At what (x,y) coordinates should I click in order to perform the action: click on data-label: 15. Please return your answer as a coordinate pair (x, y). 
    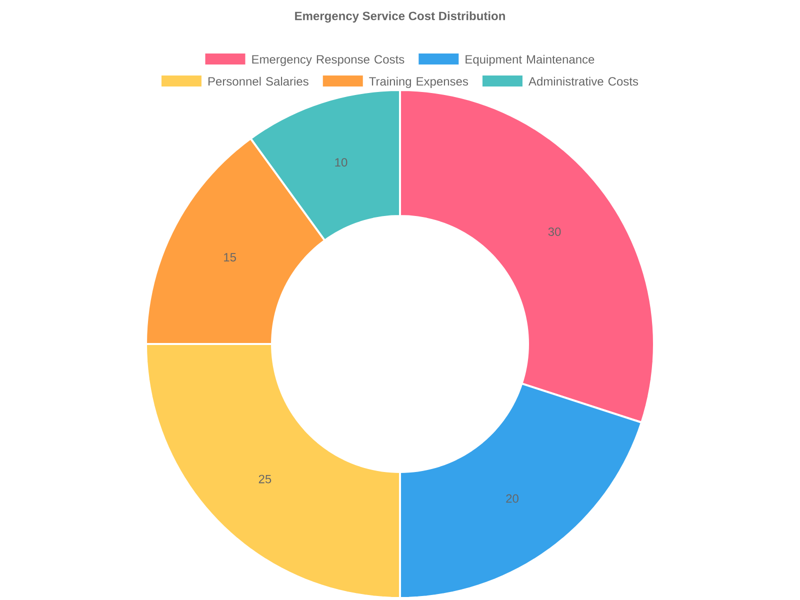
    Looking at the image, I should click on (230, 257).